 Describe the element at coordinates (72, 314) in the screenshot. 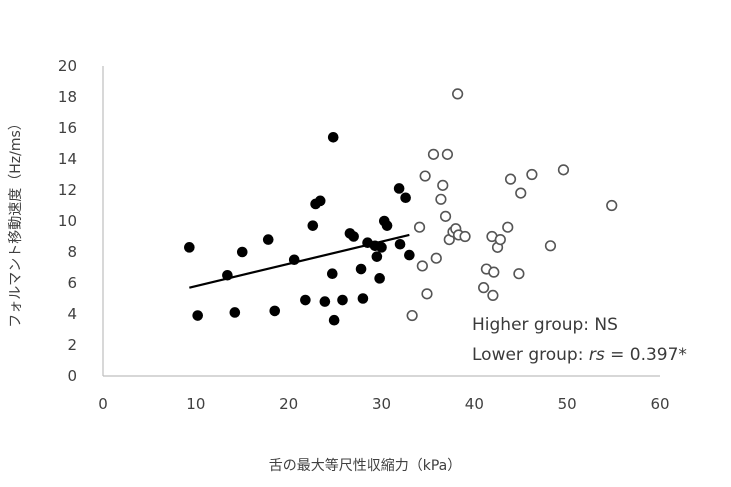

I see `y-tick-label: 4` at that location.